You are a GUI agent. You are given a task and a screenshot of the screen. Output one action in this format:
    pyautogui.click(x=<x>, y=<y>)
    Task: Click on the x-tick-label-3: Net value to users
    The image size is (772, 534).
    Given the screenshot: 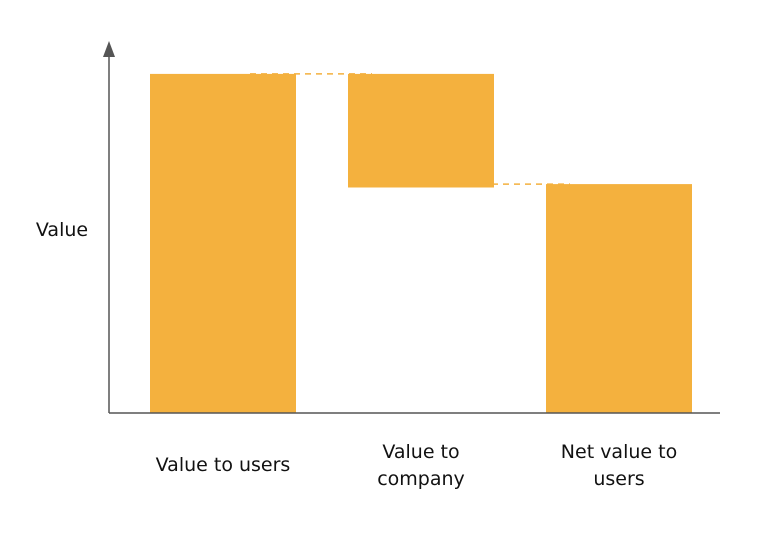 What is the action you would take?
    pyautogui.click(x=619, y=465)
    